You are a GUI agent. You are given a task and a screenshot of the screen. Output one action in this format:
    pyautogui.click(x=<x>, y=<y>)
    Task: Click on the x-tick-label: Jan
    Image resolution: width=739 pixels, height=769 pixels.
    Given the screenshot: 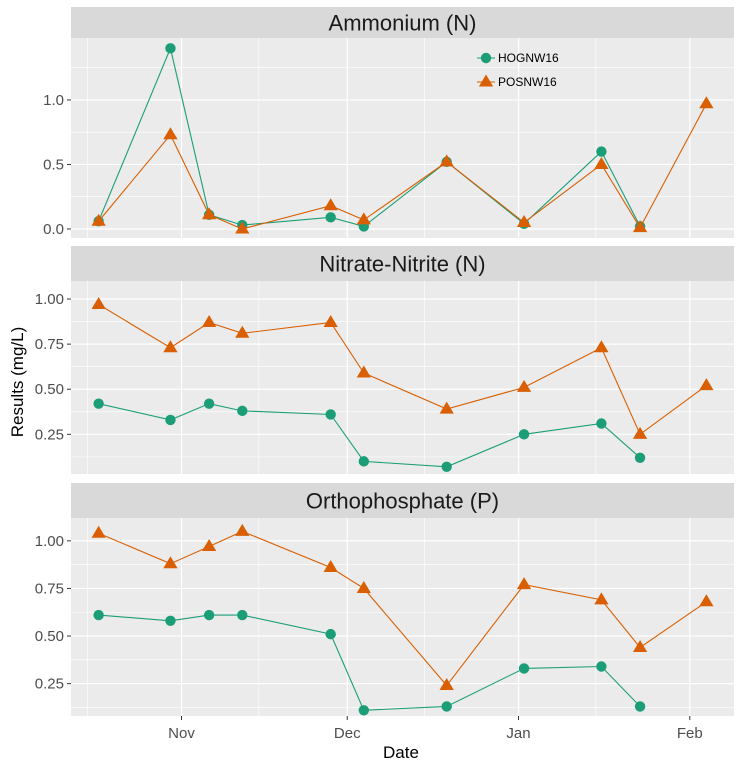 What is the action you would take?
    pyautogui.click(x=518, y=733)
    